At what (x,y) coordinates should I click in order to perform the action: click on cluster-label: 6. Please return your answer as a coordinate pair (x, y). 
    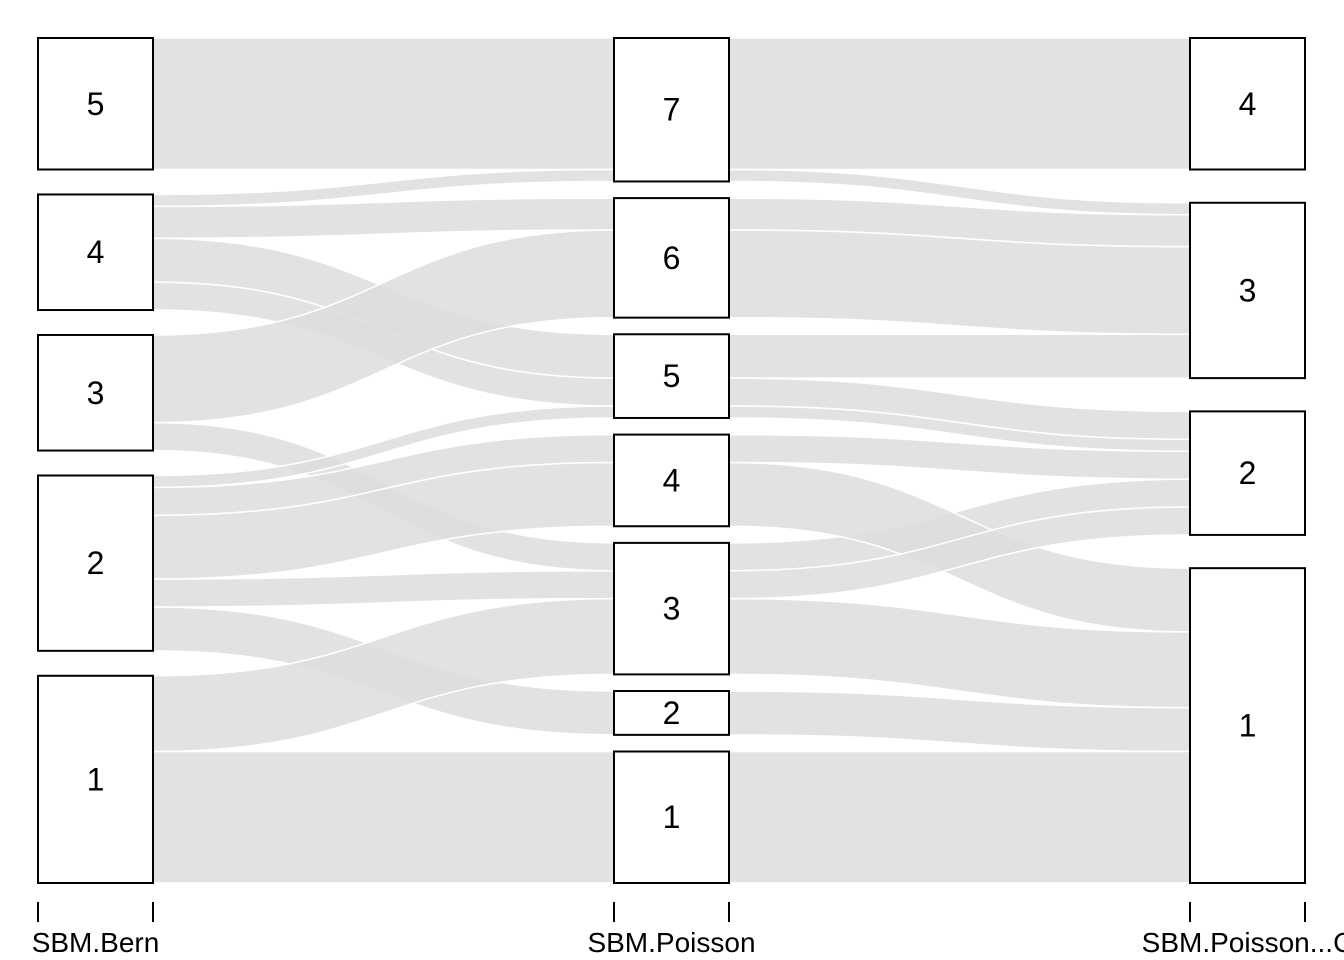
    Looking at the image, I should click on (672, 258).